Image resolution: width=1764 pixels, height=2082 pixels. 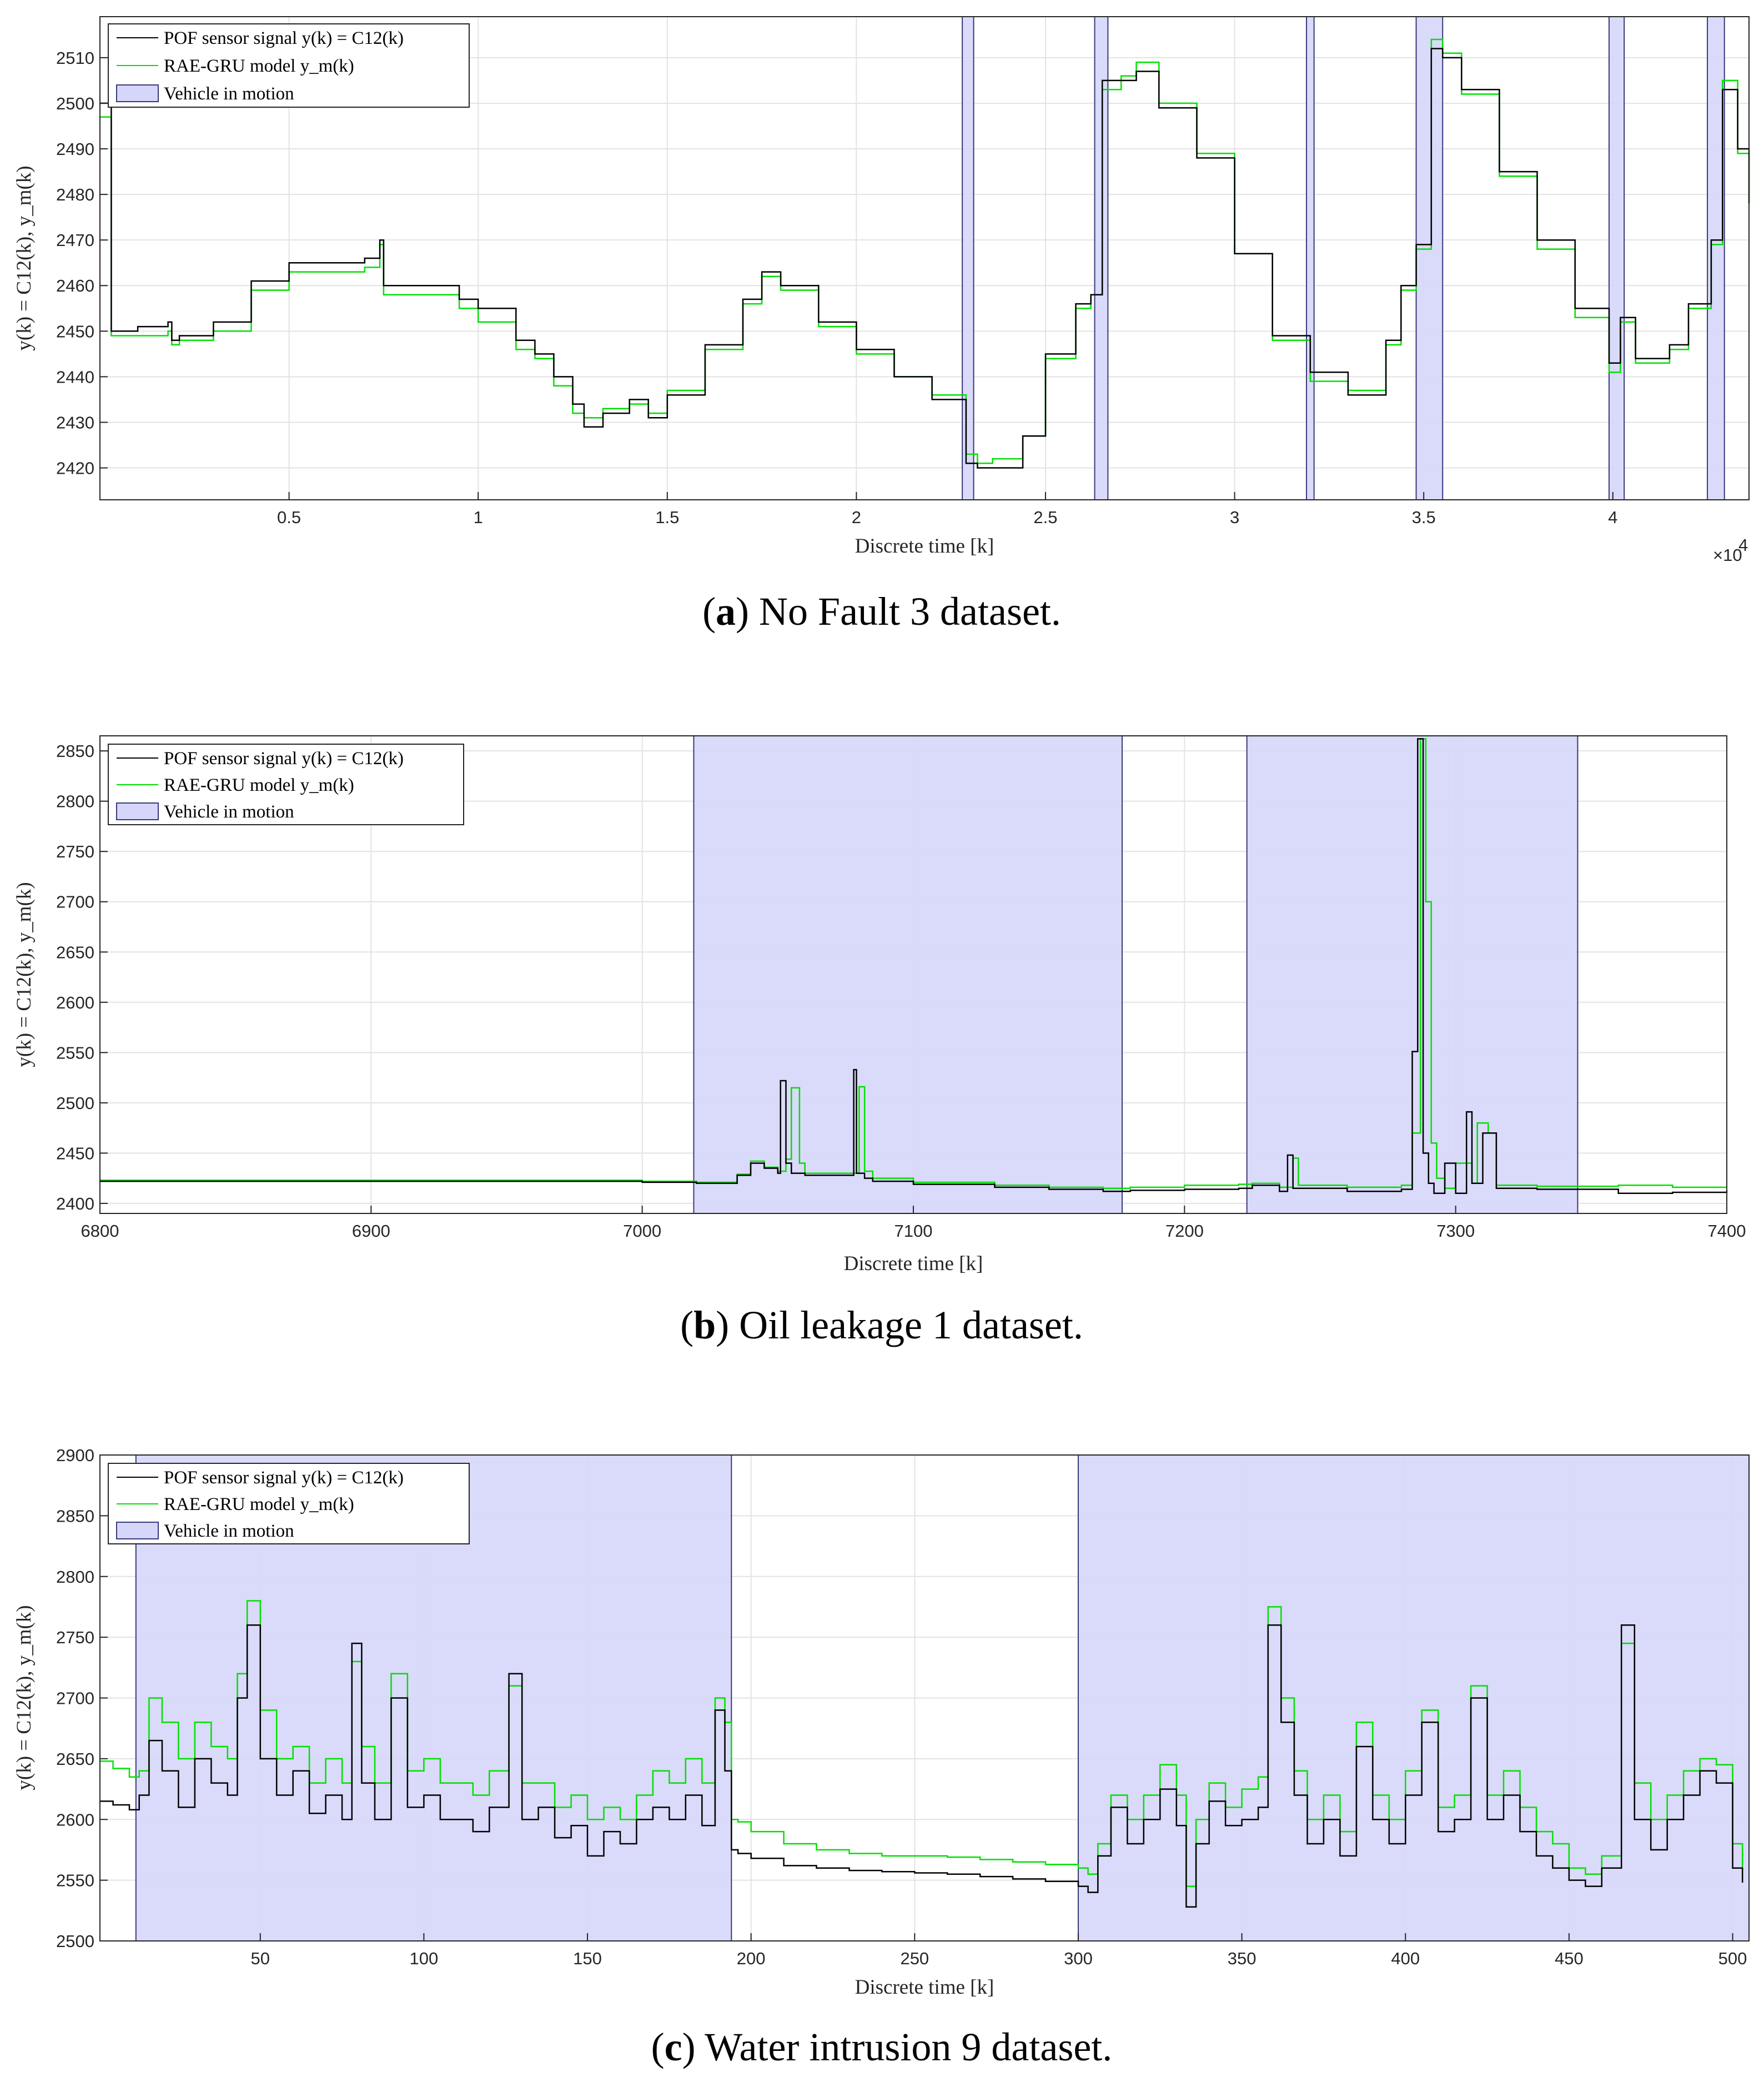 What do you see at coordinates (587, 1958) in the screenshot?
I see `x-tick-label: 150` at bounding box center [587, 1958].